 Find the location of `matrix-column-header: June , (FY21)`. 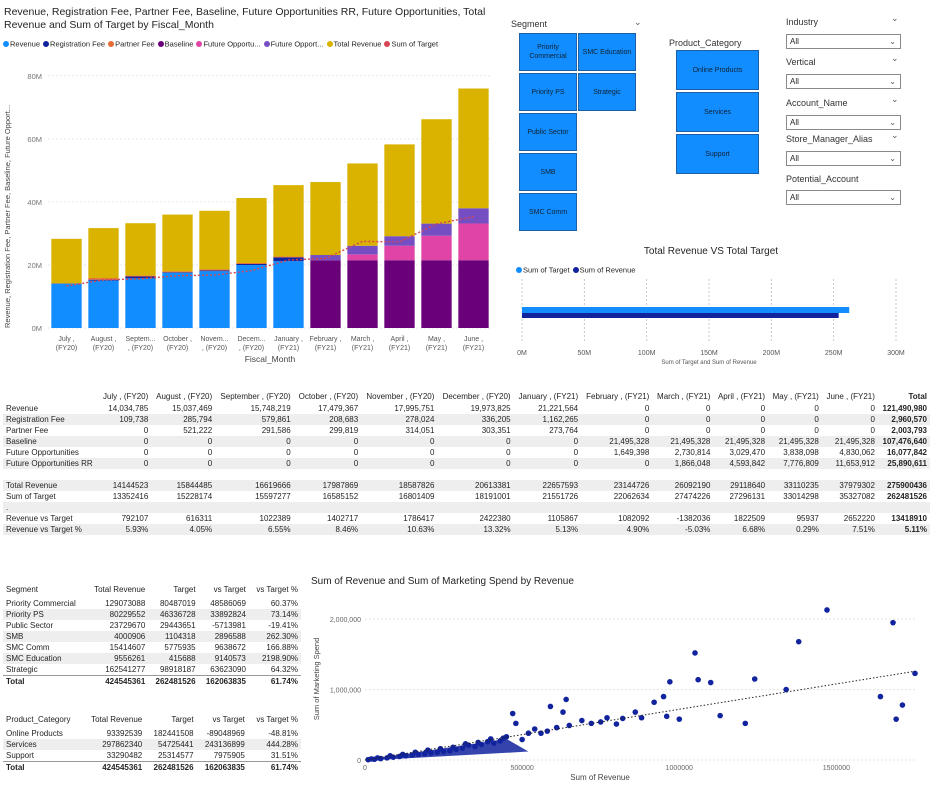

matrix-column-header: June , (FY21) is located at coordinates (850, 396).